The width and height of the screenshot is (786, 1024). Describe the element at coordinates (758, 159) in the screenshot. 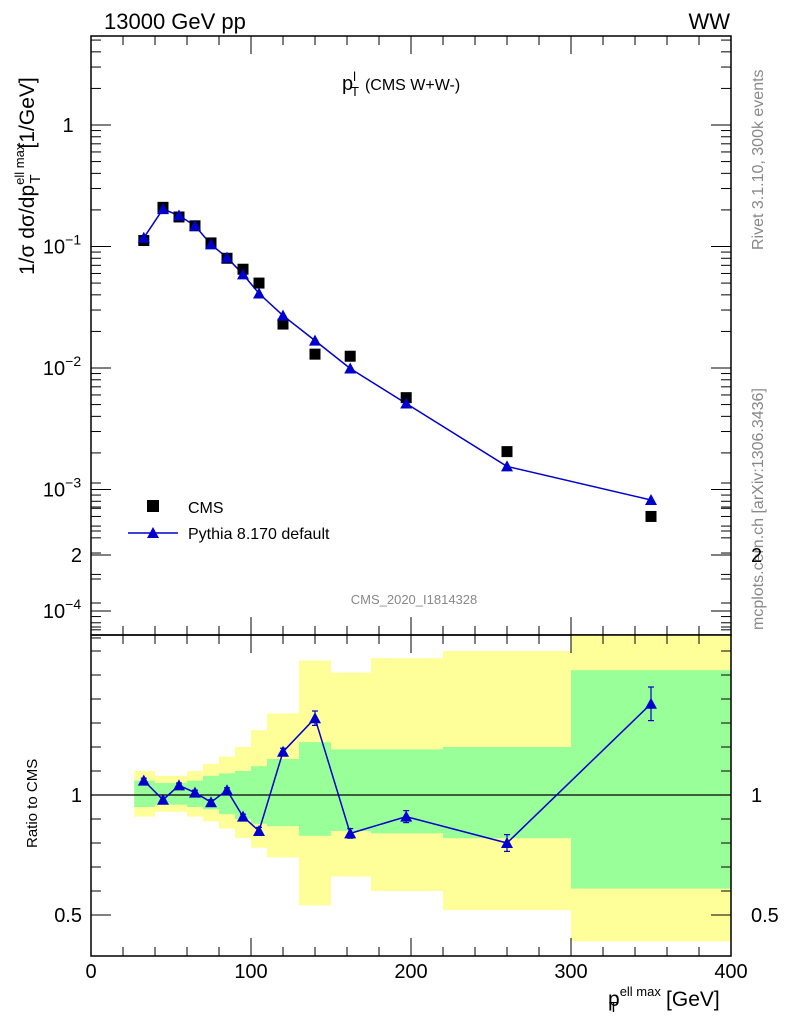

I see `rivet-label: Rivet 3.1.10, 300k events` at that location.